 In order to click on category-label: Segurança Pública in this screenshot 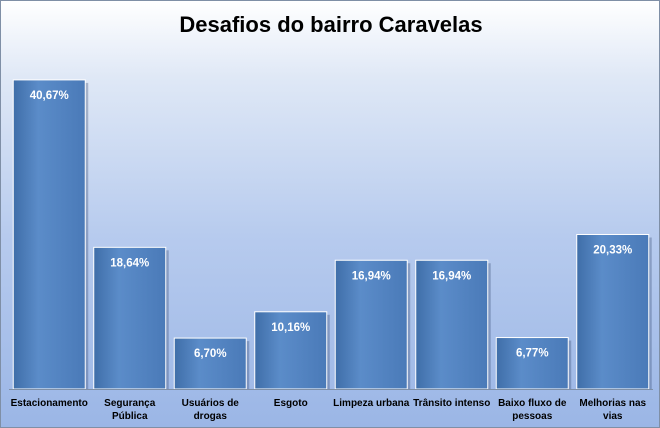, I will do `click(130, 410)`.